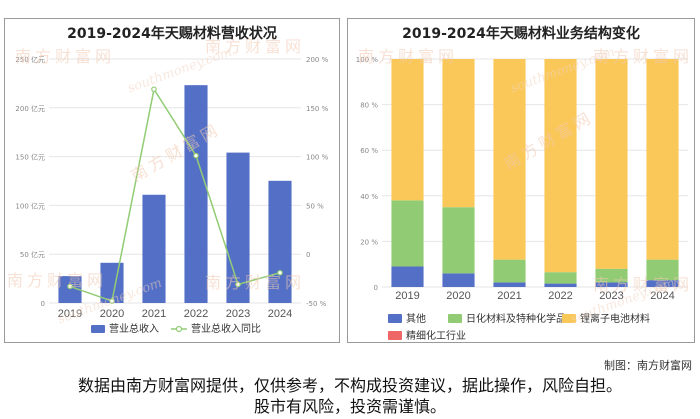 This screenshot has width=700, height=419. I want to click on source-label: 制图：南方财富网, so click(648, 365).